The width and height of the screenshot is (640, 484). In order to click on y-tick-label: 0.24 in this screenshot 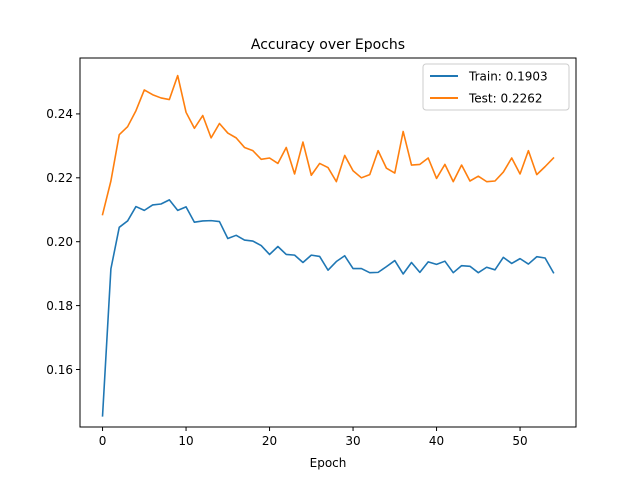, I will do `click(59, 114)`.